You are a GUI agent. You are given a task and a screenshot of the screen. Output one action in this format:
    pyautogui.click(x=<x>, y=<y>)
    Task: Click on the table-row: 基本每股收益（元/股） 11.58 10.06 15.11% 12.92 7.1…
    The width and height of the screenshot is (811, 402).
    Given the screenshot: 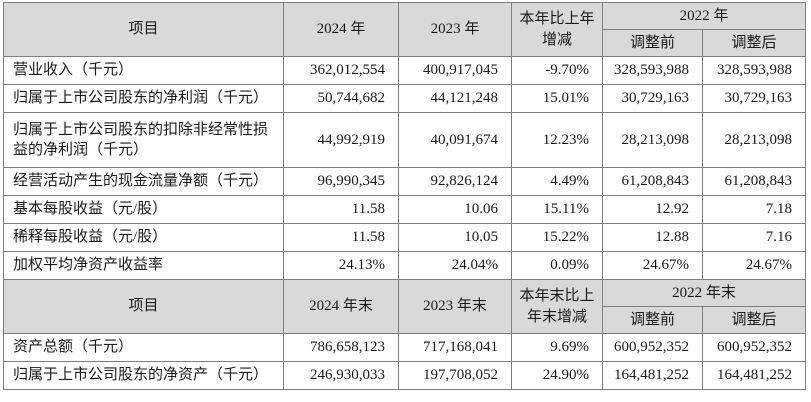 What is the action you would take?
    pyautogui.click(x=405, y=209)
    